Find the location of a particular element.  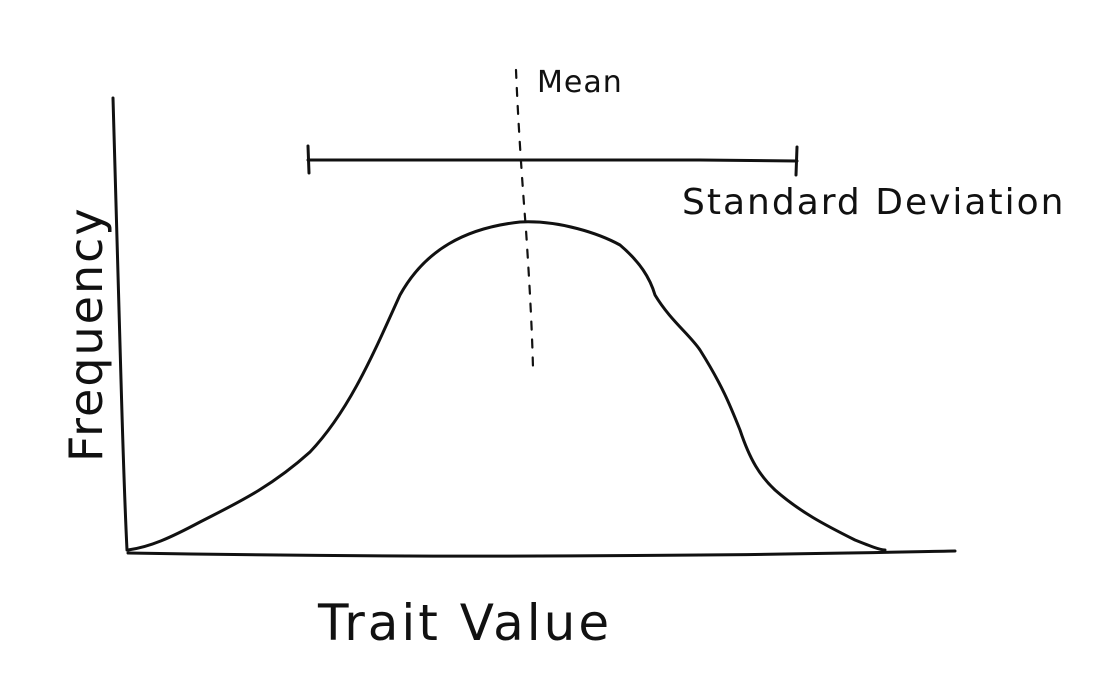

mean-label: Mean is located at coordinates (580, 82).